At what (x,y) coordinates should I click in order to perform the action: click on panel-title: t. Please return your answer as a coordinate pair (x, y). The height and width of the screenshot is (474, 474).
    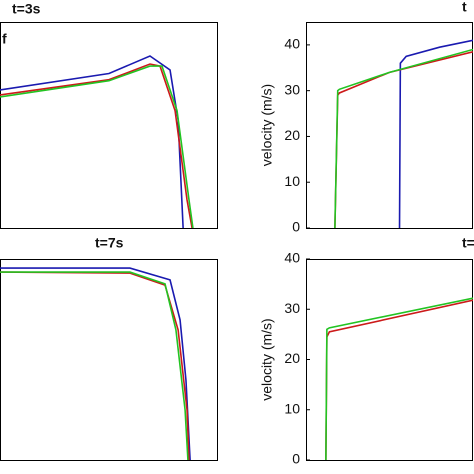
    Looking at the image, I should click on (464, 7).